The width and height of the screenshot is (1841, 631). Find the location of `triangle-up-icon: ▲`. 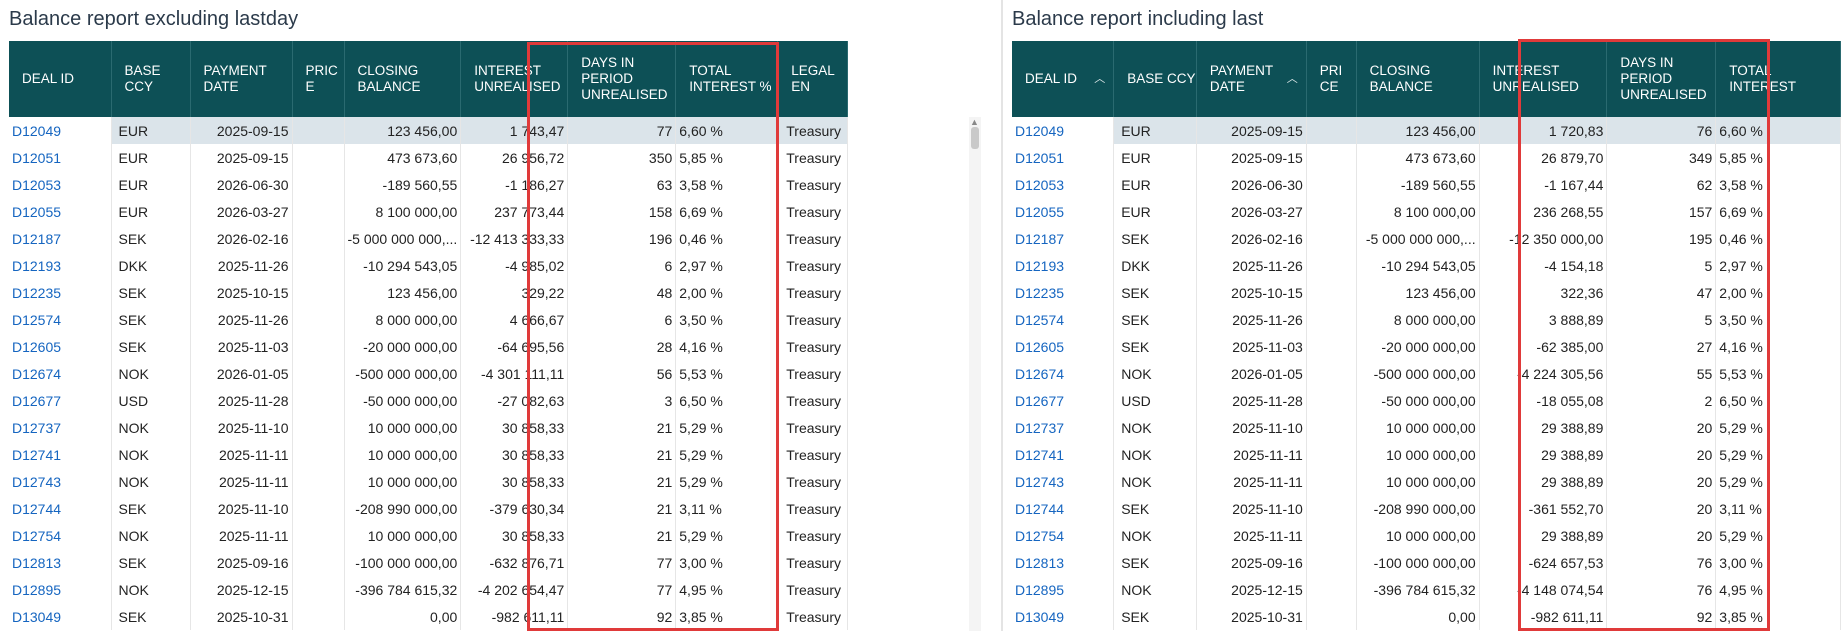

triangle-up-icon: ▲ is located at coordinates (974, 122).